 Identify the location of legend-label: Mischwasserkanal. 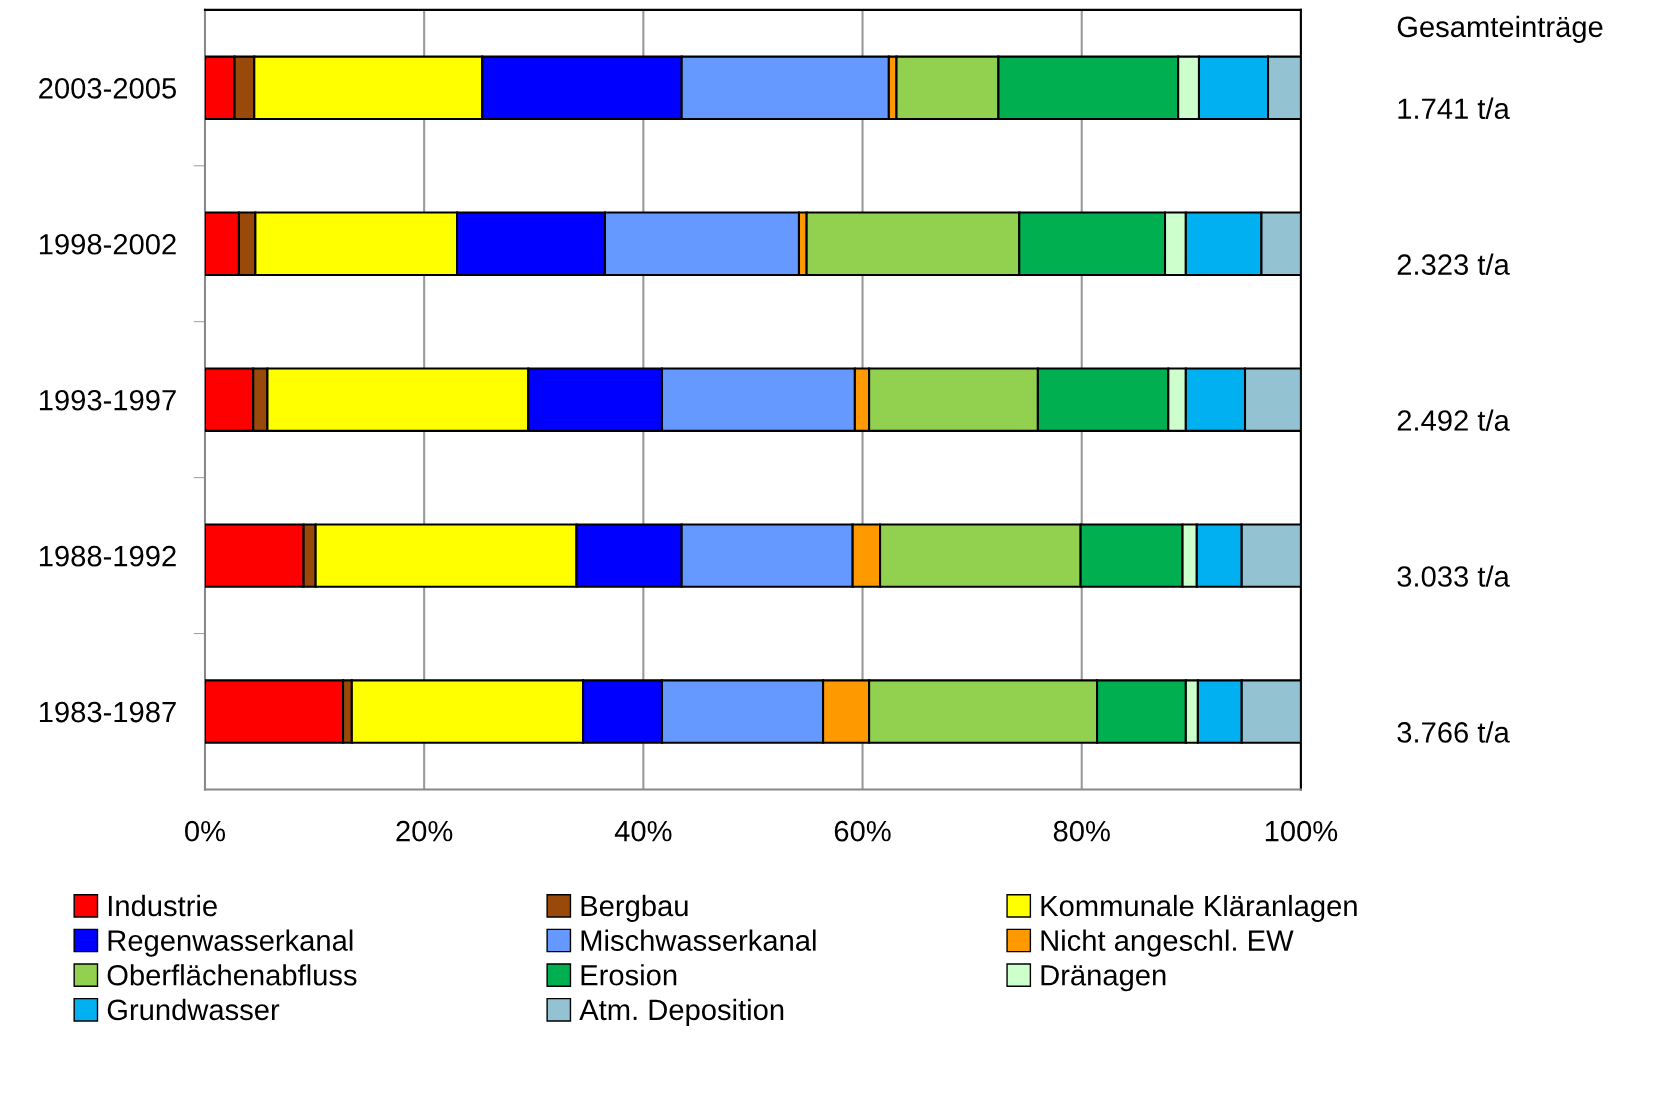
(698, 940).